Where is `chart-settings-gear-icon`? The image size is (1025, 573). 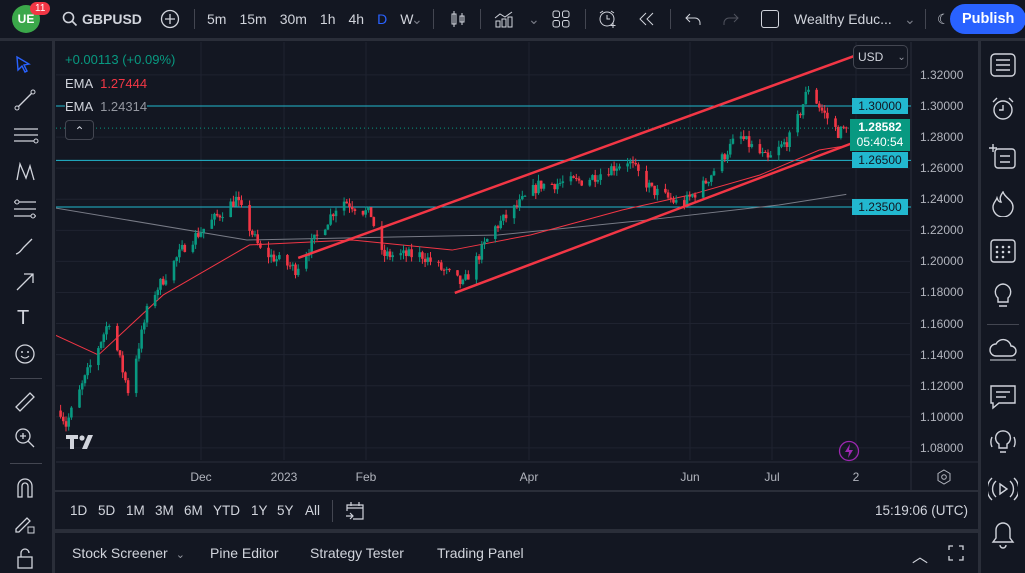 chart-settings-gear-icon is located at coordinates (944, 477).